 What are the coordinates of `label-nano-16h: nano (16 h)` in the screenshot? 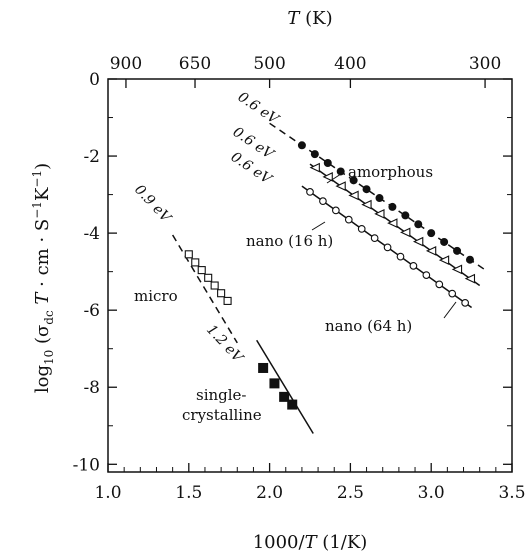 It's located at (289, 241).